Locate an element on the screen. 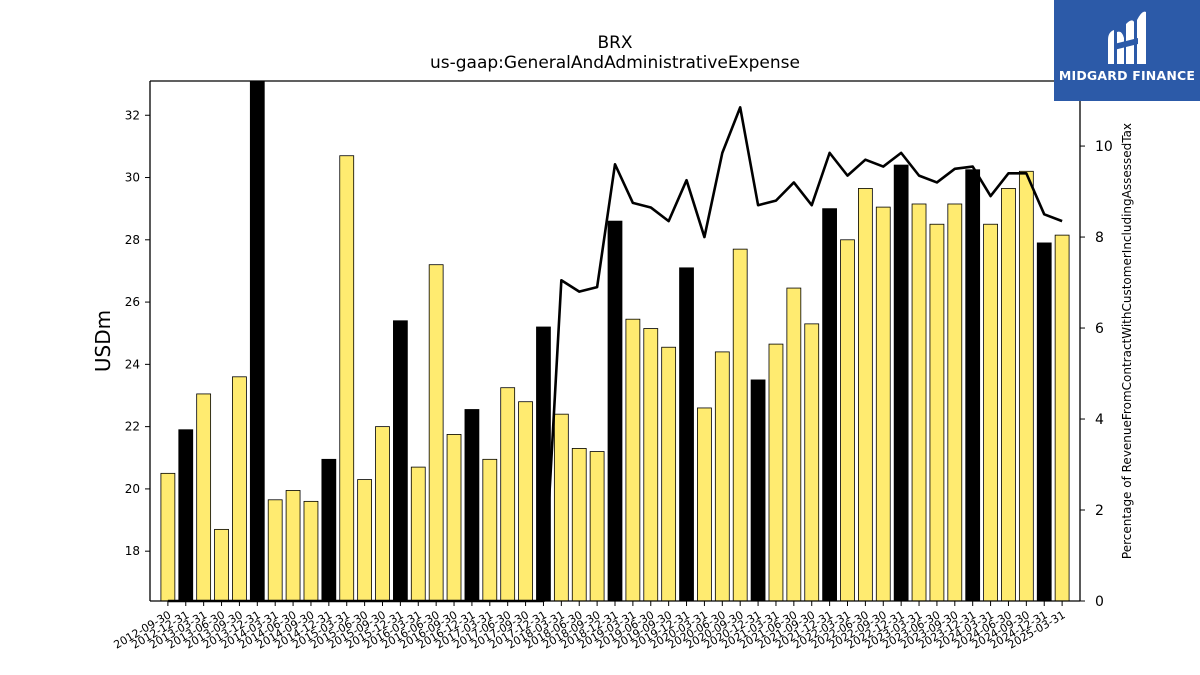 Image resolution: width=1200 pixels, height=675 pixels. y-tick-label: 18 is located at coordinates (132, 551).